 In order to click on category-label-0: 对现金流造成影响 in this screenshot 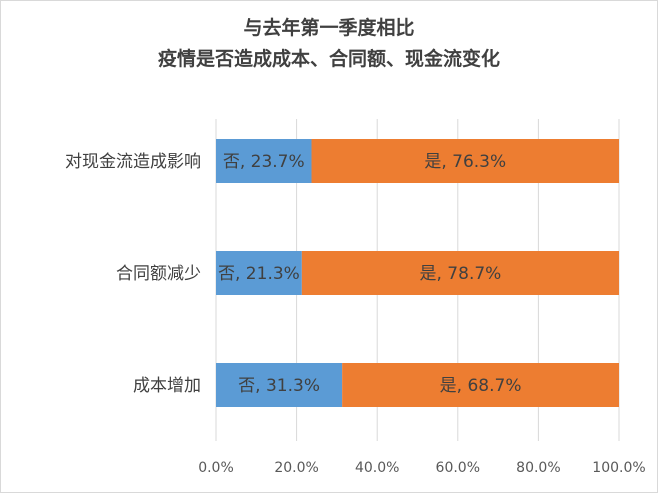, I will do `click(133, 162)`.